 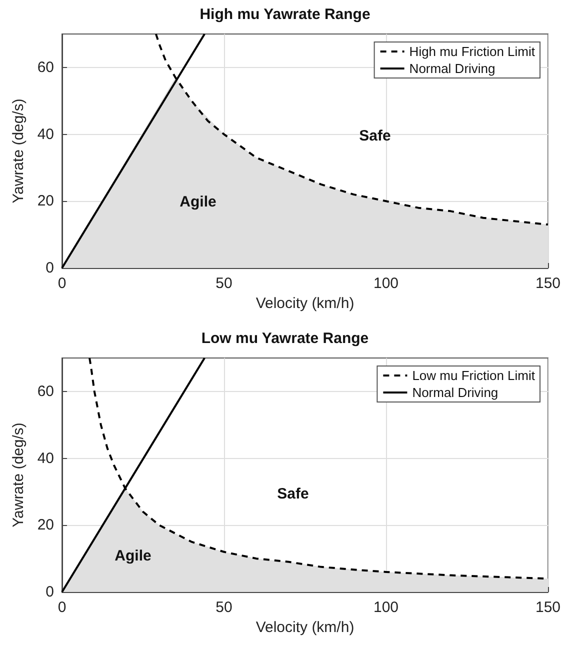 I want to click on chart-title: High mu Yawrate Range, so click(x=285, y=14).